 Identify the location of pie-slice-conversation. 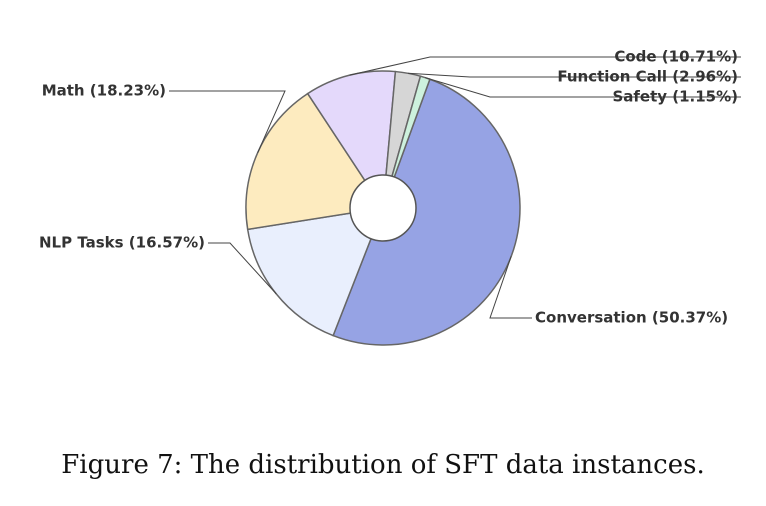
(426, 212).